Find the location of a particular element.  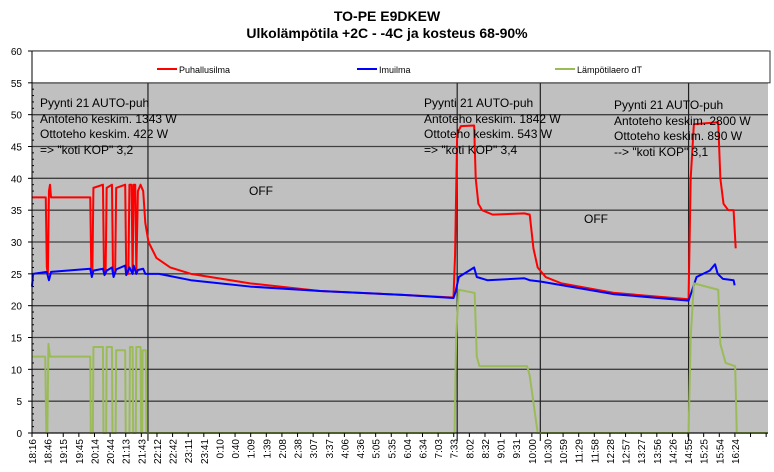

y-tick-label: 45 is located at coordinates (17, 148).